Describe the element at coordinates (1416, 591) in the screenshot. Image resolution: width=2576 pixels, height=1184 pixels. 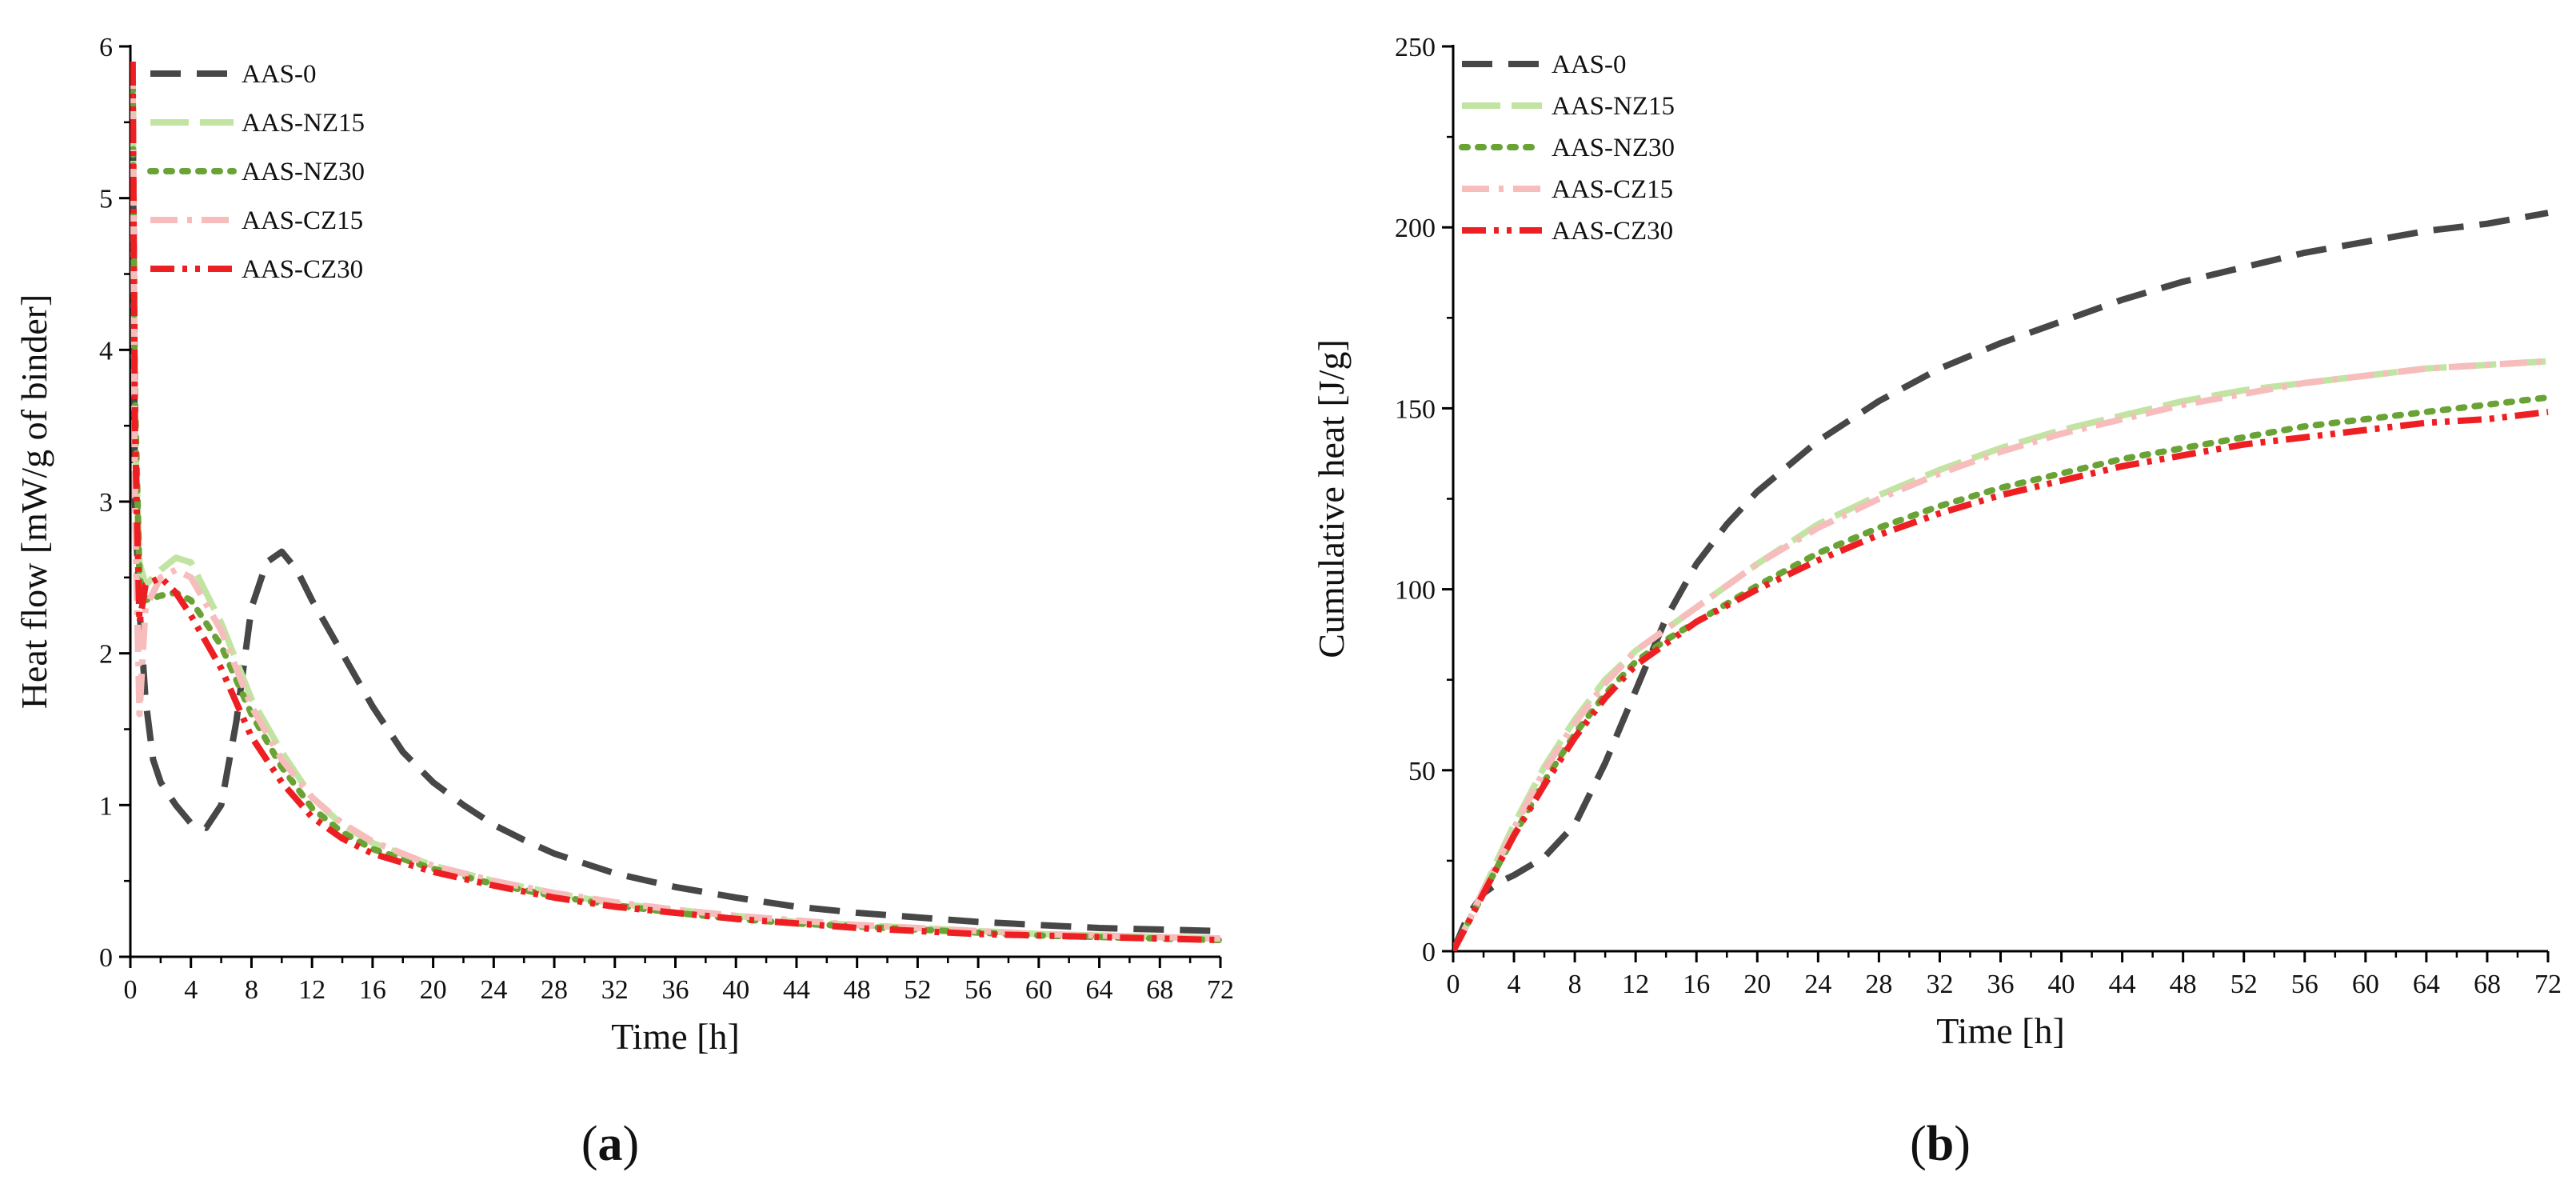
I see `y-tick-label: 100` at that location.